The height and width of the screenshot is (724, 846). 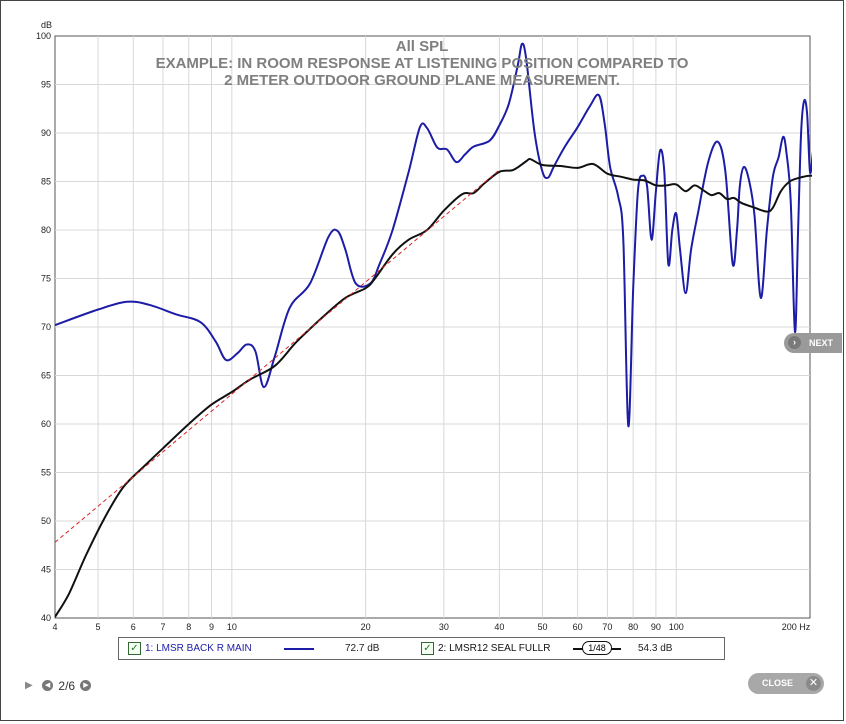 I want to click on close-button: CLOSE ✕, so click(x=786, y=683).